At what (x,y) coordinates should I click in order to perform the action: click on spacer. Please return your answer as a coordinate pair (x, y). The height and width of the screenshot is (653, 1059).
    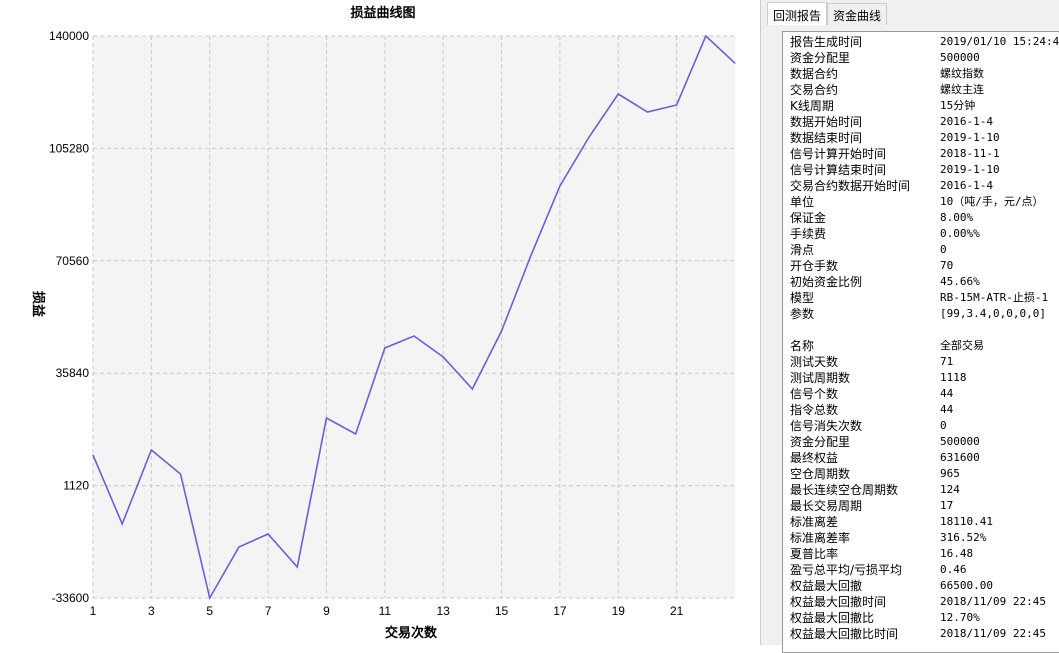
    Looking at the image, I should click on (921, 330).